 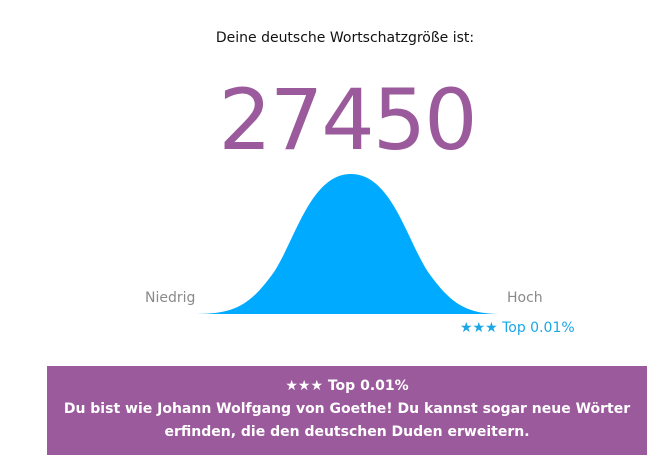 I want to click on percentile-marker: ★★★ Top 0.01%, so click(x=517, y=328).